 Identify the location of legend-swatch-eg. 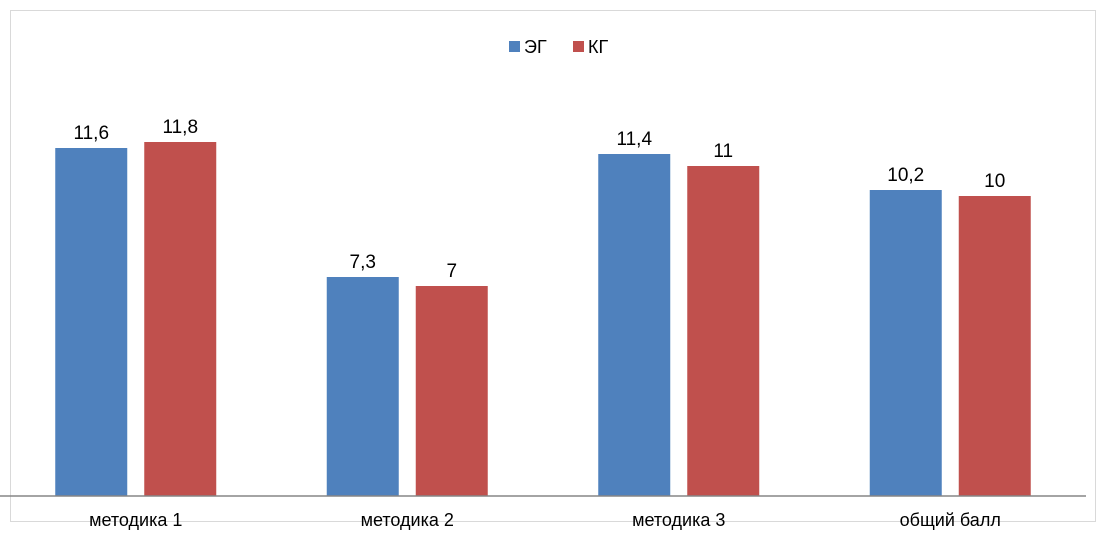
(514, 46).